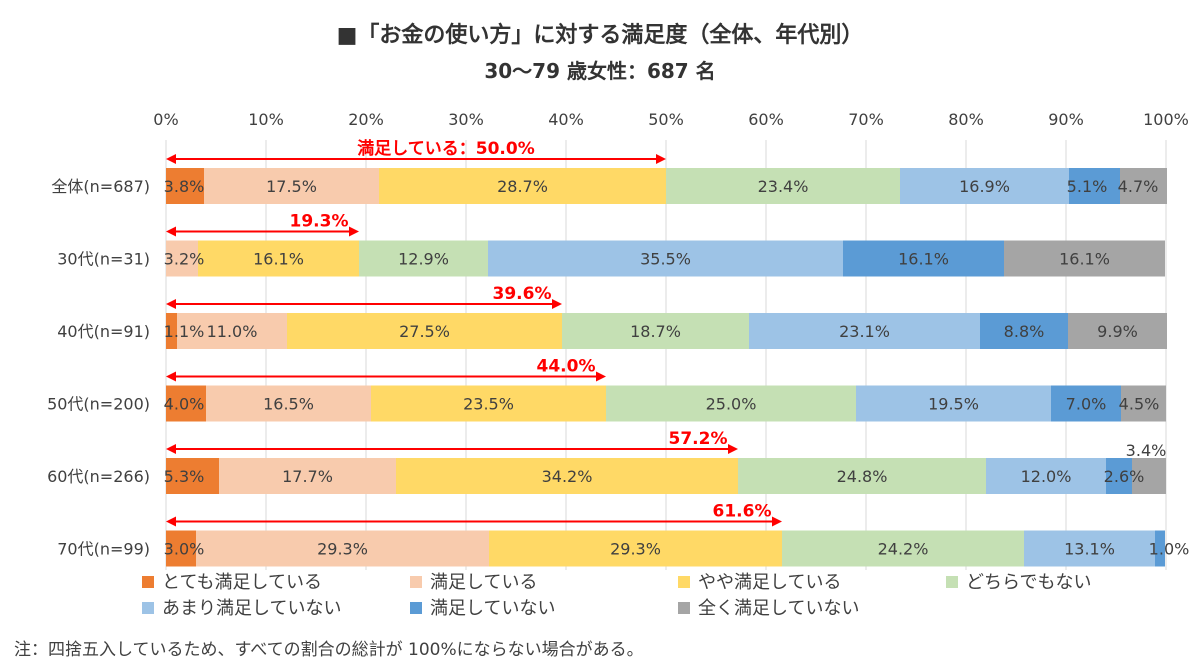 The height and width of the screenshot is (672, 1200). Describe the element at coordinates (184, 186) in the screenshot. I see `bar-data-label: 3.8%` at that location.